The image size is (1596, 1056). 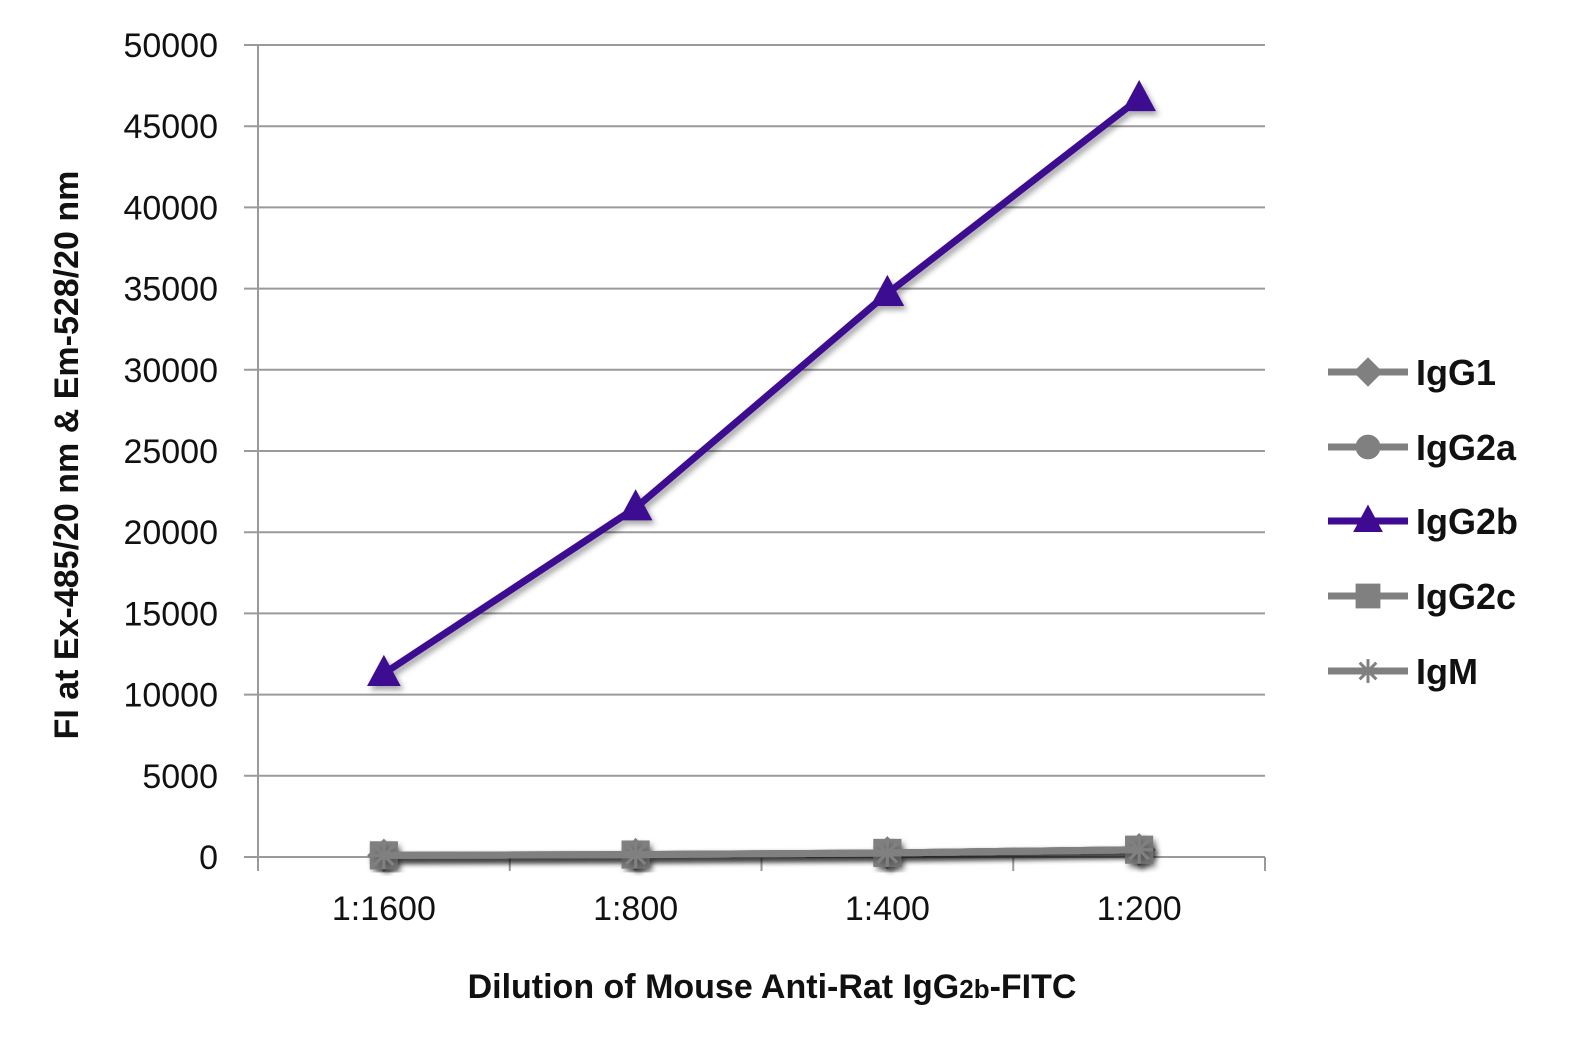 What do you see at coordinates (887, 909) in the screenshot?
I see `x-tick-label: 1:400` at bounding box center [887, 909].